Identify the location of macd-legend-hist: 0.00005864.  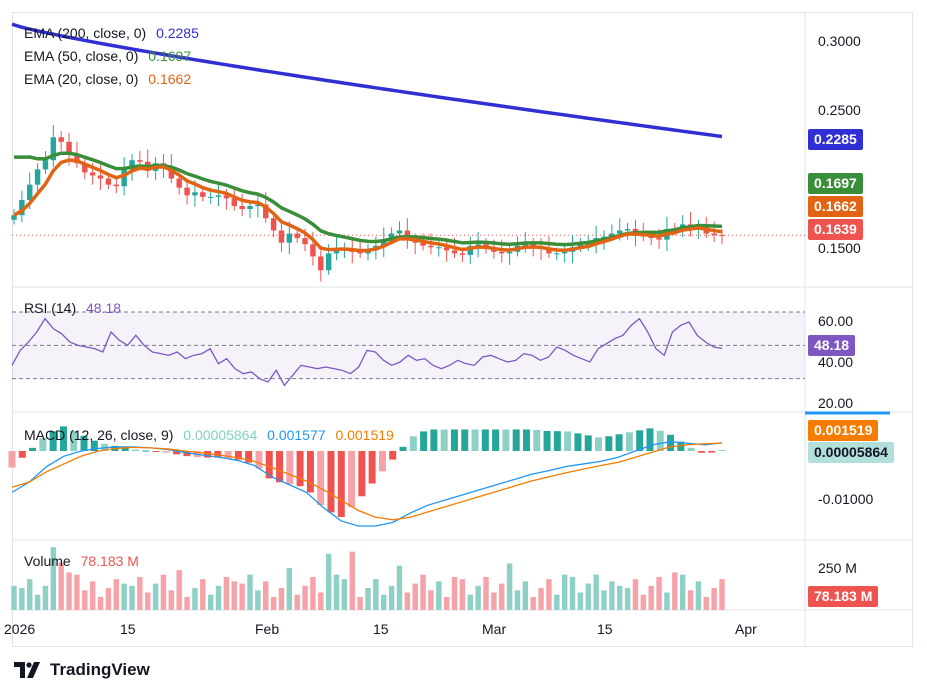
(220, 435).